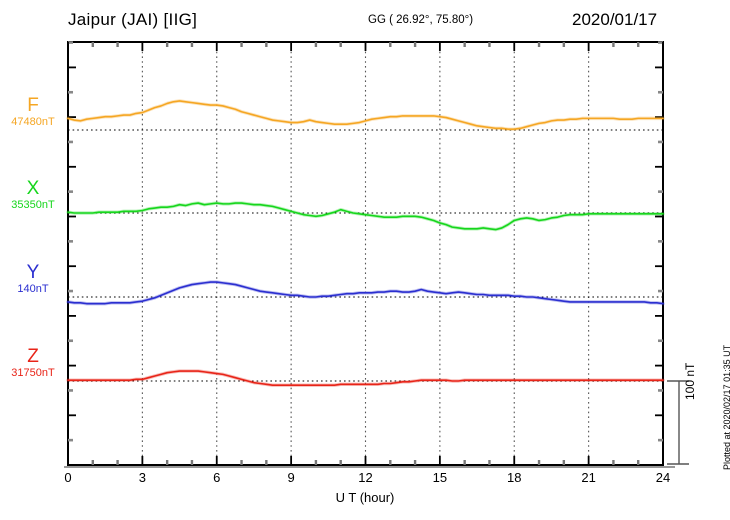  I want to click on component-label-z: Z 31750nT, so click(33, 363).